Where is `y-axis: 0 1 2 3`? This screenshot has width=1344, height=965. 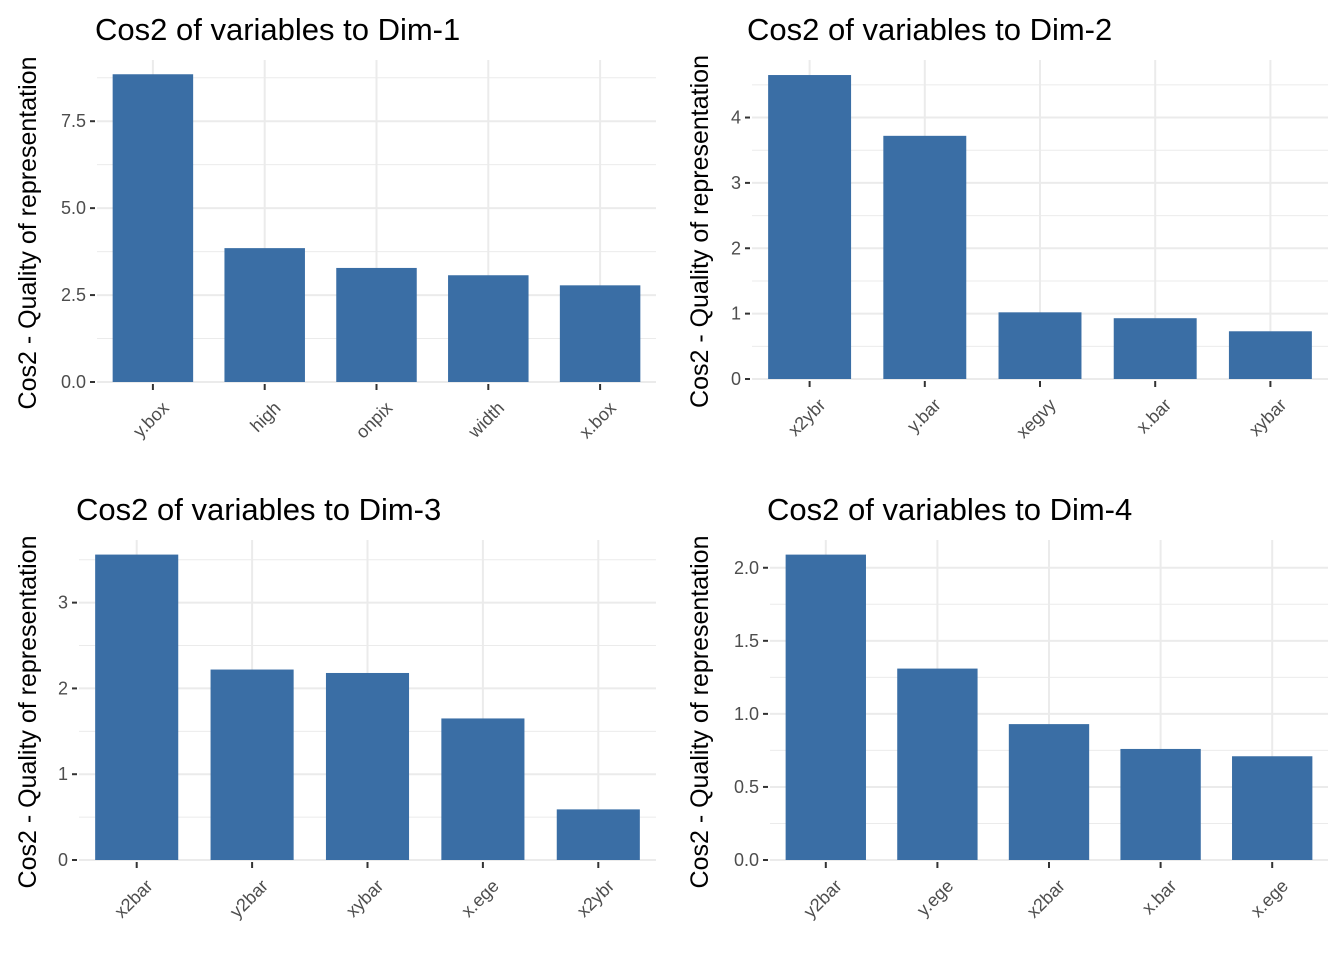 y-axis: 0 1 2 3 is located at coordinates (67, 731).